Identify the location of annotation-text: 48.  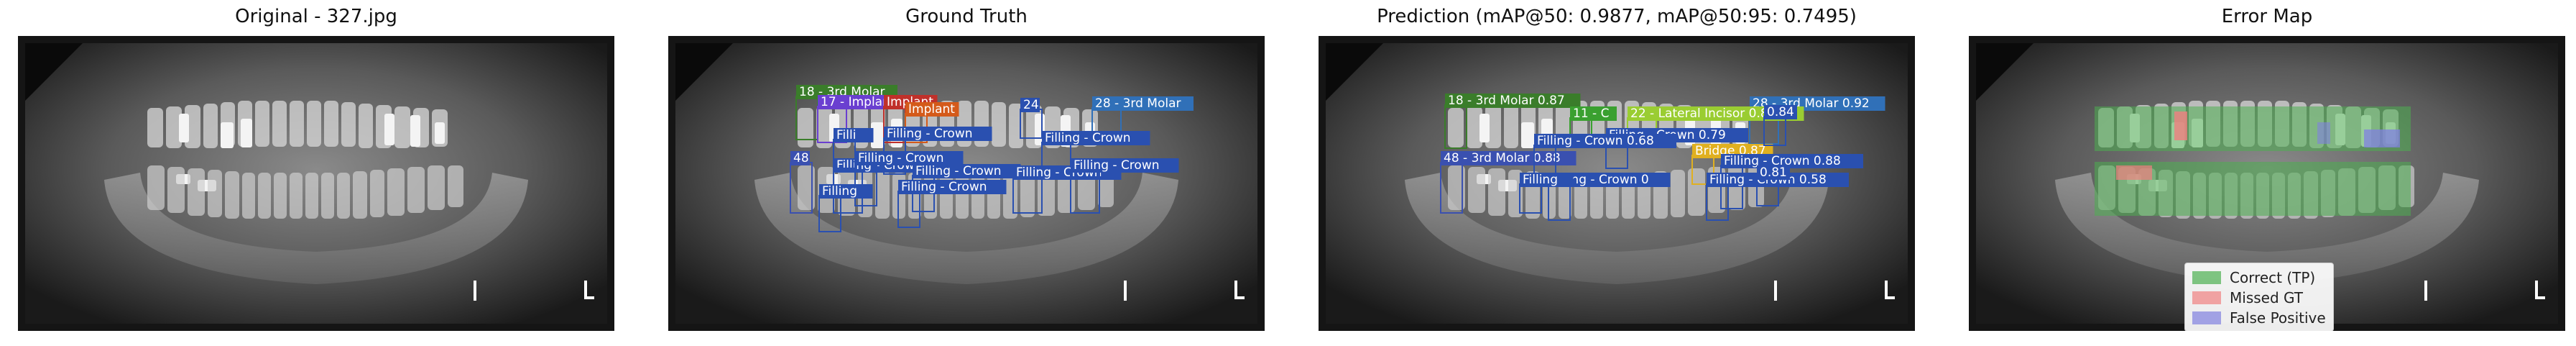
(801, 158).